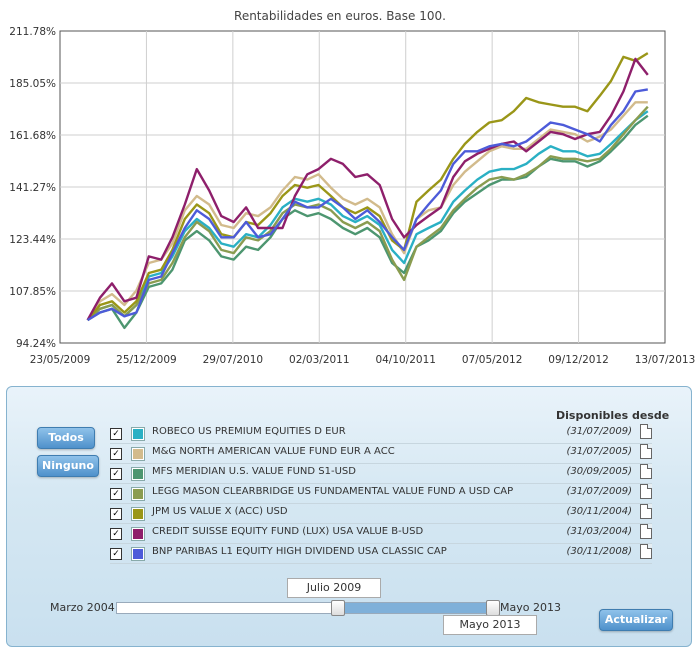 The width and height of the screenshot is (700, 651). What do you see at coordinates (337, 608) in the screenshot?
I see `slider-start-handle` at bounding box center [337, 608].